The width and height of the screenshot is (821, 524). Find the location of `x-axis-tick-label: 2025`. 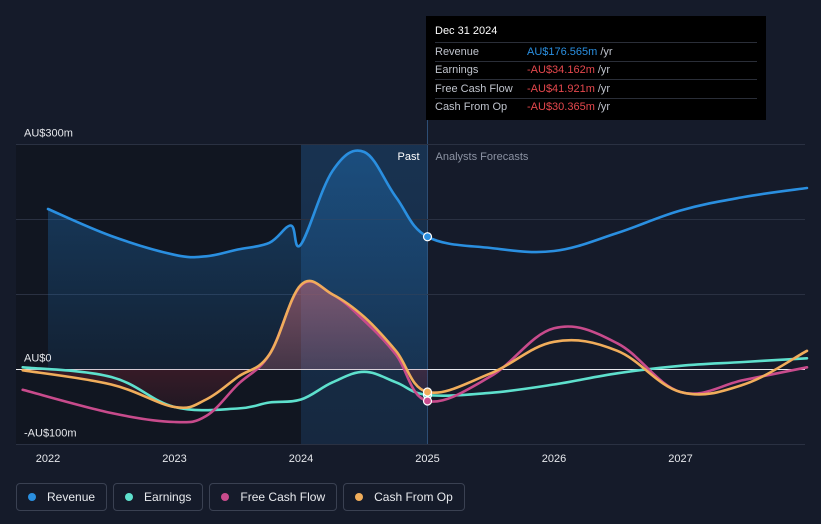

x-axis-tick-label: 2025 is located at coordinates (427, 459).